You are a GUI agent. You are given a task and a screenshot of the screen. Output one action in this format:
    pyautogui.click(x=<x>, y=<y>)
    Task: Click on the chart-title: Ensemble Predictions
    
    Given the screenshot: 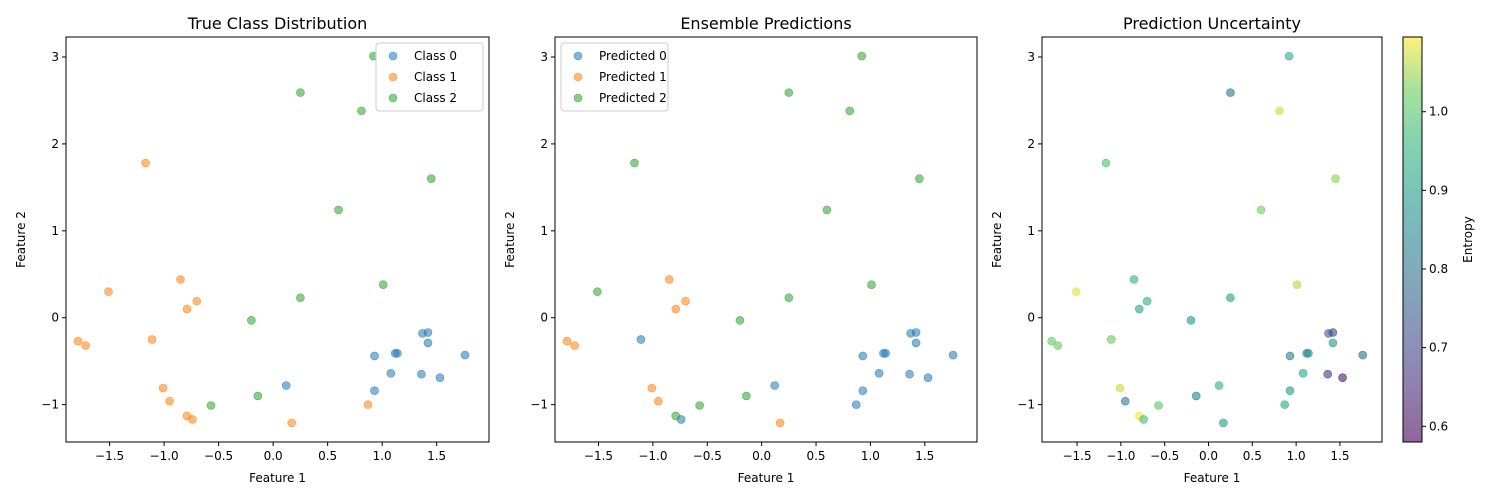 What is the action you would take?
    pyautogui.click(x=765, y=23)
    